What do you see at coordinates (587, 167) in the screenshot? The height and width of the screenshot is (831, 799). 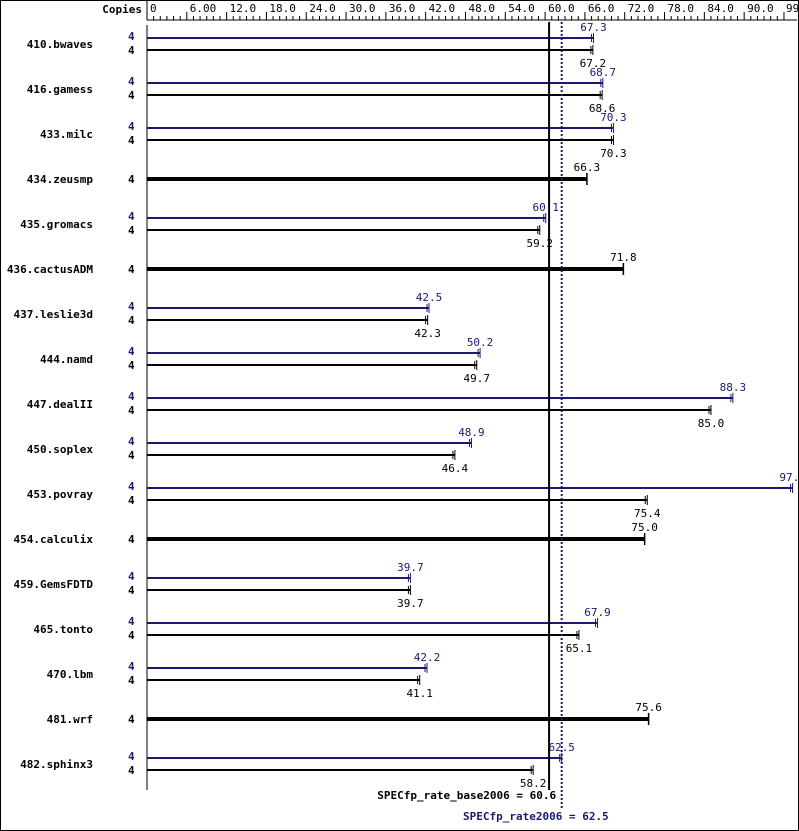 I see `base-value-label: 66.3` at bounding box center [587, 167].